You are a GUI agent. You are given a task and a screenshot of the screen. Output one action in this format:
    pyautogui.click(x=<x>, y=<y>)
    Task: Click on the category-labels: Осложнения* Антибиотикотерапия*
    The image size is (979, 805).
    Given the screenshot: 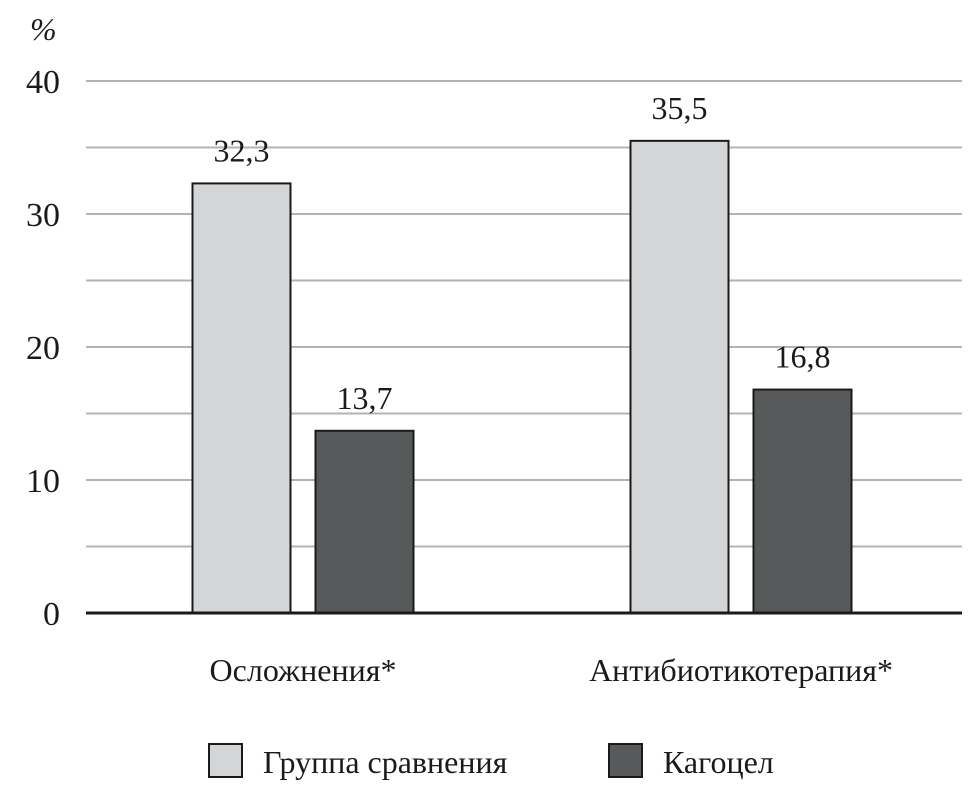 What is the action you would take?
    pyautogui.click(x=551, y=670)
    